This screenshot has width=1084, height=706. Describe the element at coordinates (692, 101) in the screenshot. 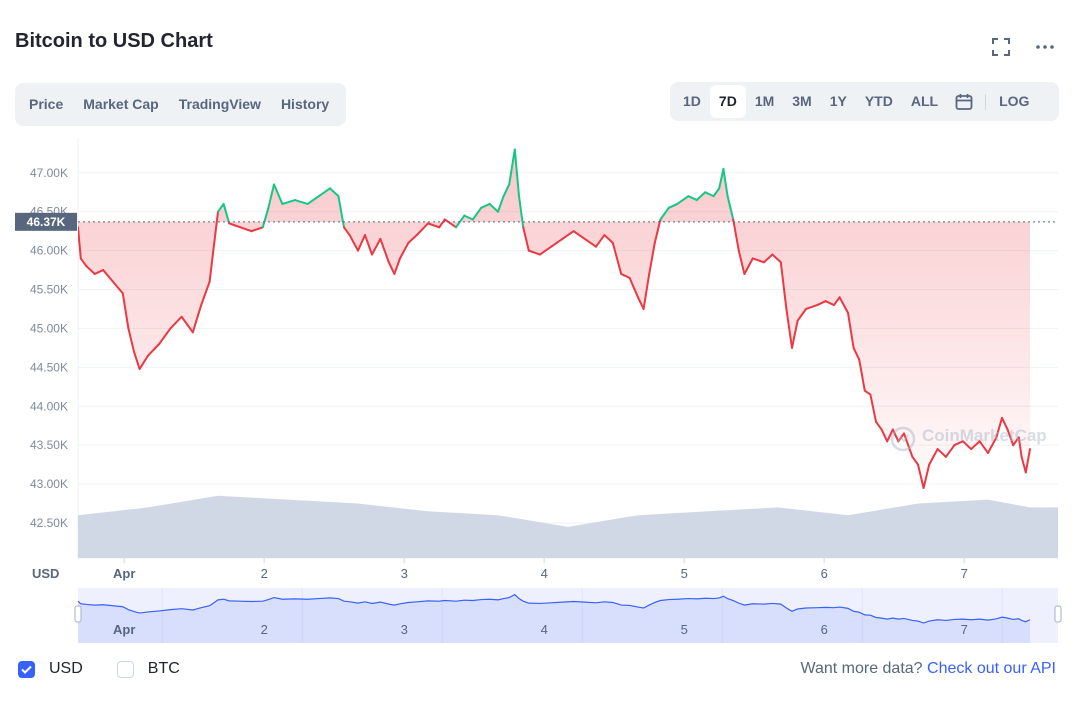

I see `range-1d: 1D` at that location.